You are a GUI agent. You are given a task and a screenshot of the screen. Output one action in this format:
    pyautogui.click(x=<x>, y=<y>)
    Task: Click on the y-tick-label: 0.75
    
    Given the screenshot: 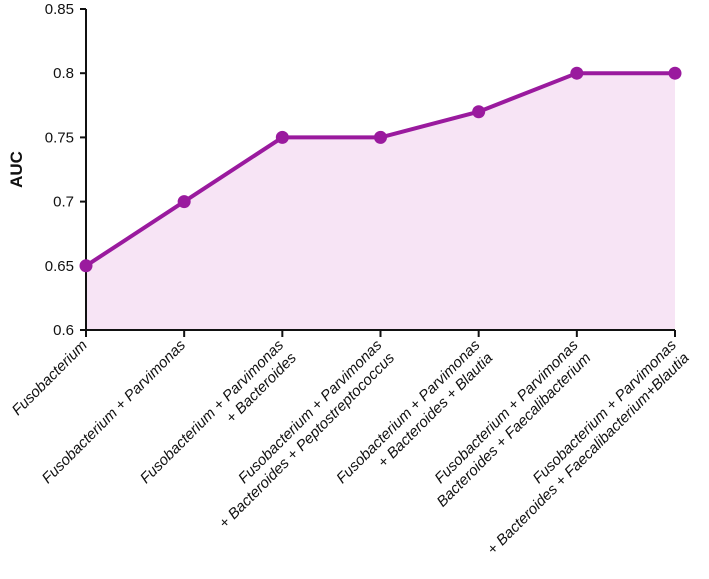 What is the action you would take?
    pyautogui.click(x=59, y=137)
    